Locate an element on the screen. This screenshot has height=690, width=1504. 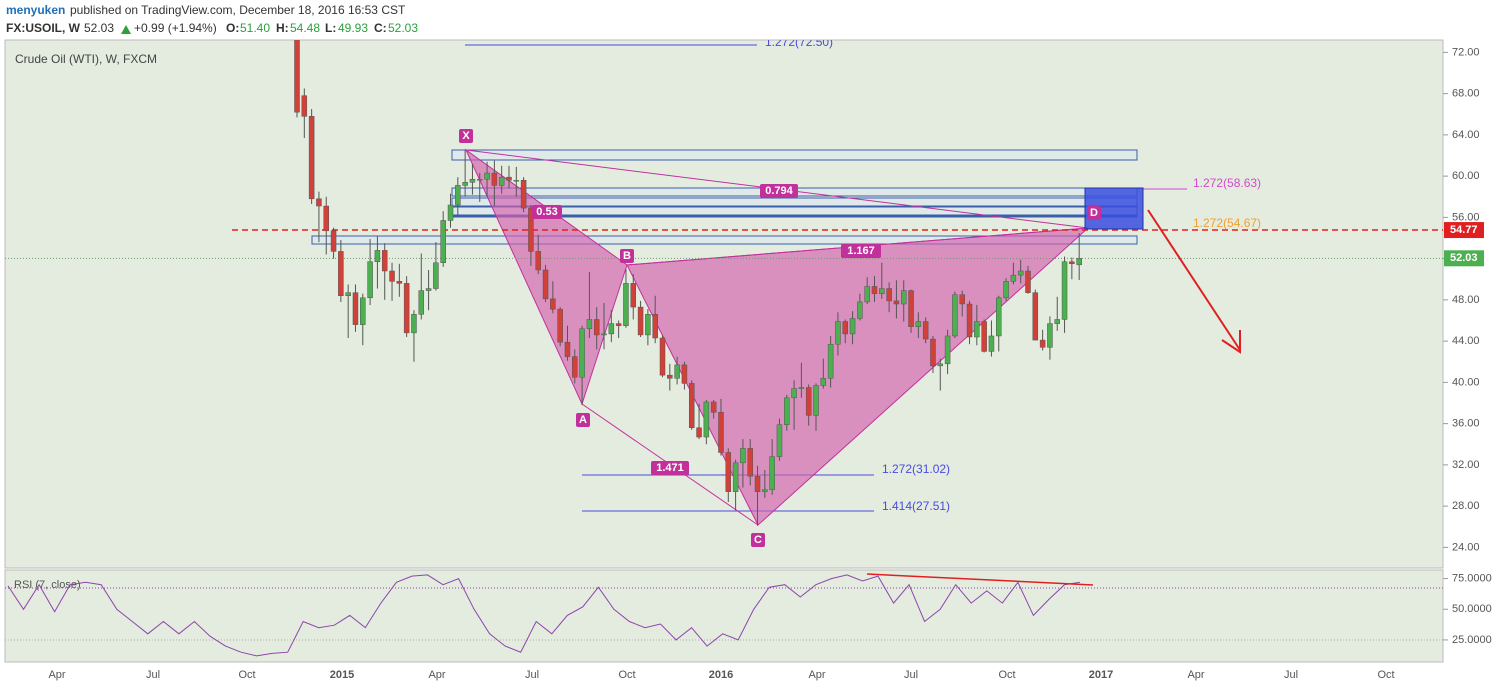
y-tick-label: 40.00 is located at coordinates (1466, 382).